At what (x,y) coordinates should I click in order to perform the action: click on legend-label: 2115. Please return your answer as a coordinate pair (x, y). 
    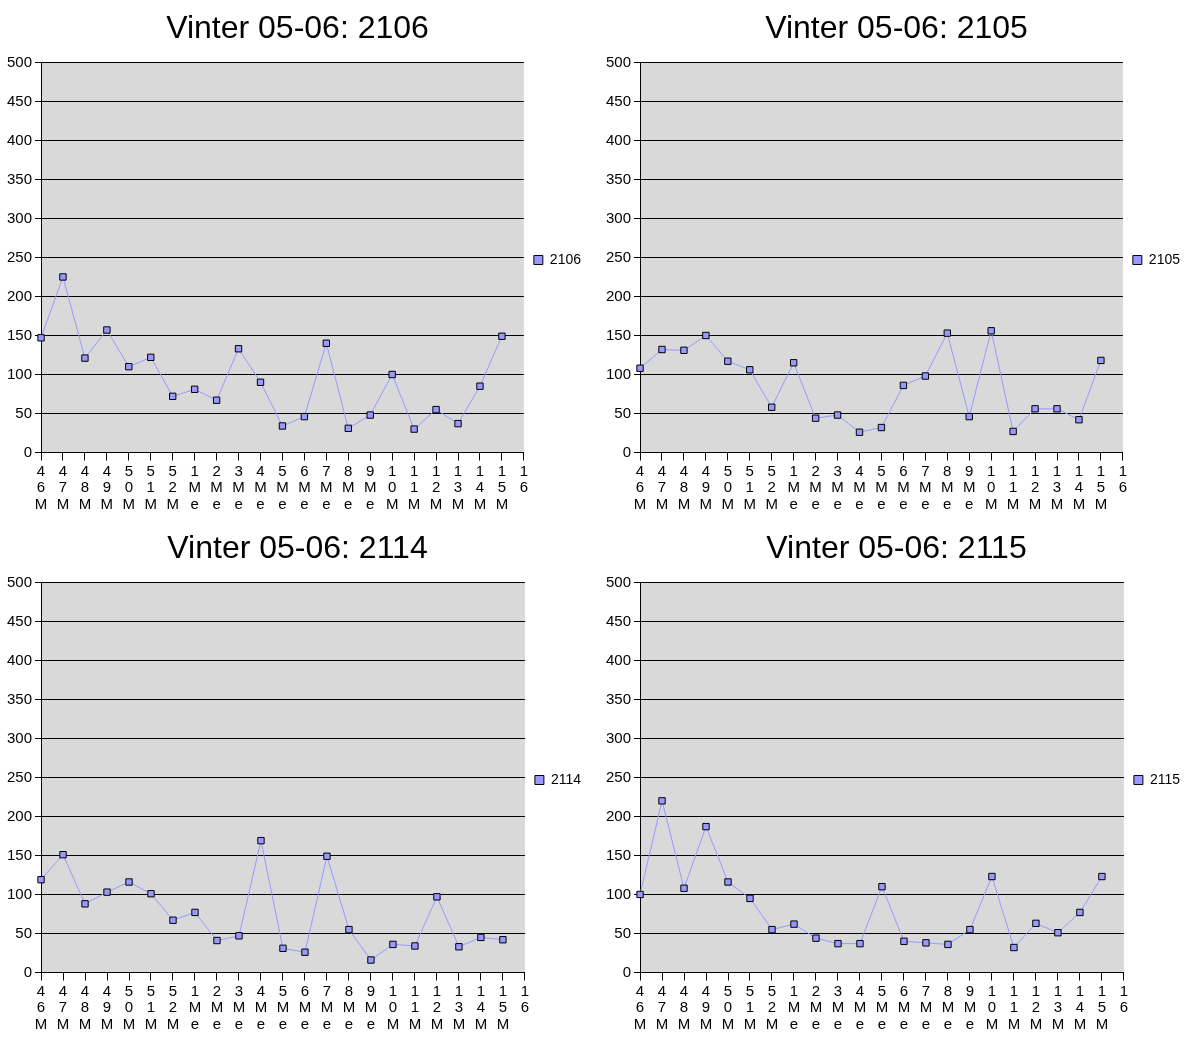
    Looking at the image, I should click on (1165, 778).